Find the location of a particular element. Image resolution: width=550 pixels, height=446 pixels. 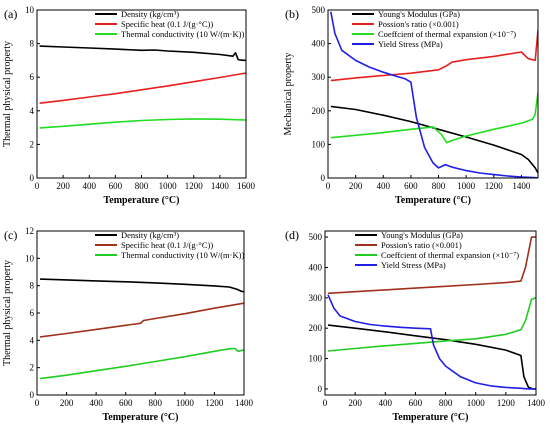

panel-label: (c) is located at coordinates (10, 235).